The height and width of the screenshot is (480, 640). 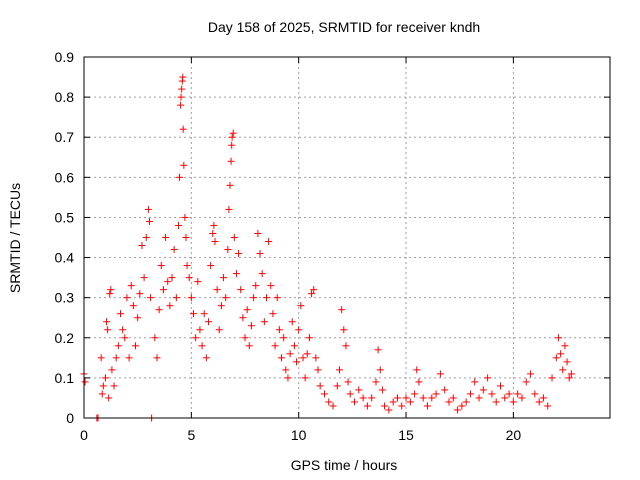 I want to click on y-tick-label: 0.5, so click(x=65, y=217).